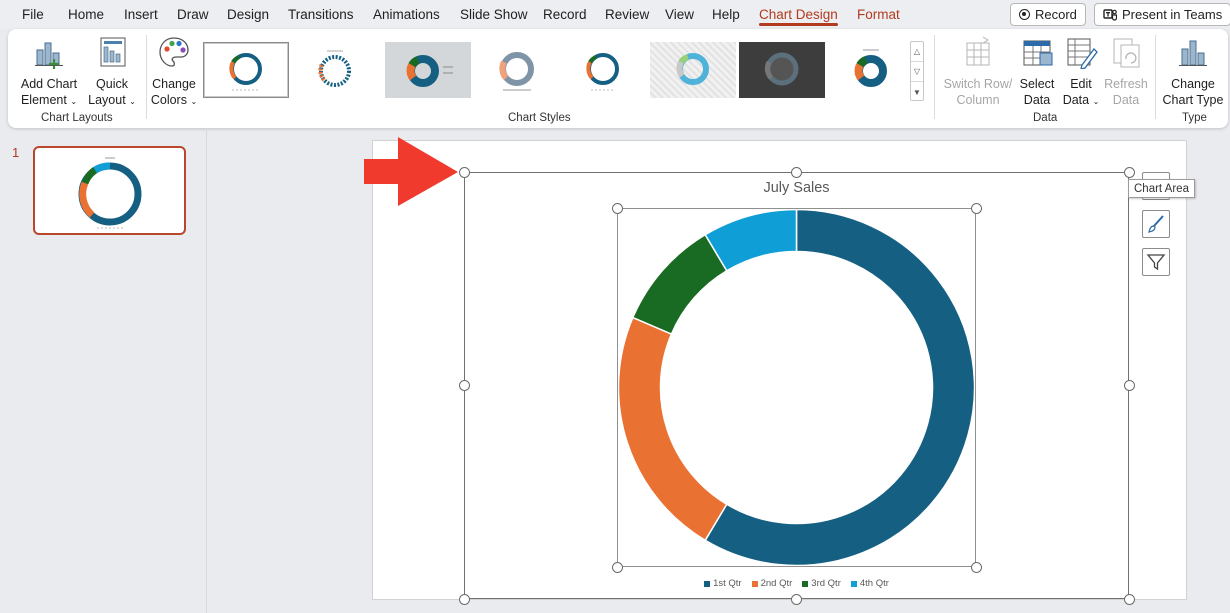 This screenshot has width=1230, height=613. Describe the element at coordinates (141, 14) in the screenshot. I see `tab-insert: Insert` at that location.